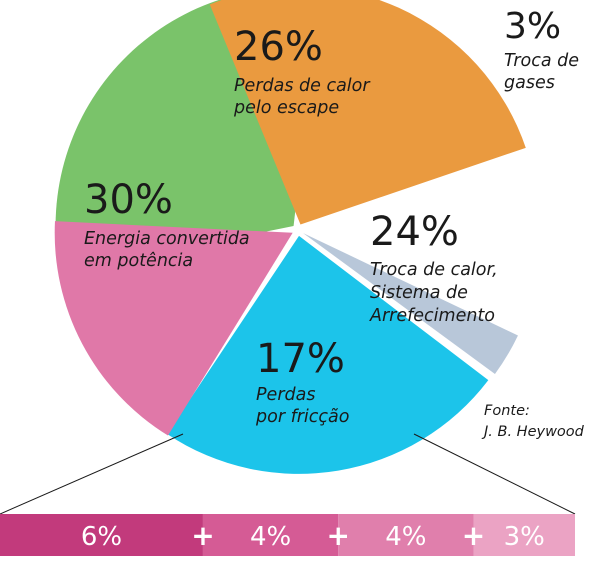 Image resolution: width=600 pixels, height=570 pixels. I want to click on breakdown-value-1: 6%, so click(101, 537).